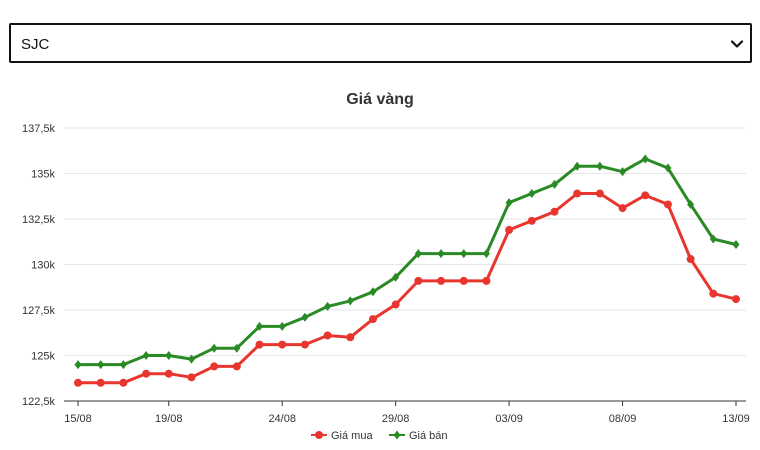 This screenshot has height=450, width=760. Describe the element at coordinates (380, 43) in the screenshot. I see `gold-type-select: SJC` at that location.